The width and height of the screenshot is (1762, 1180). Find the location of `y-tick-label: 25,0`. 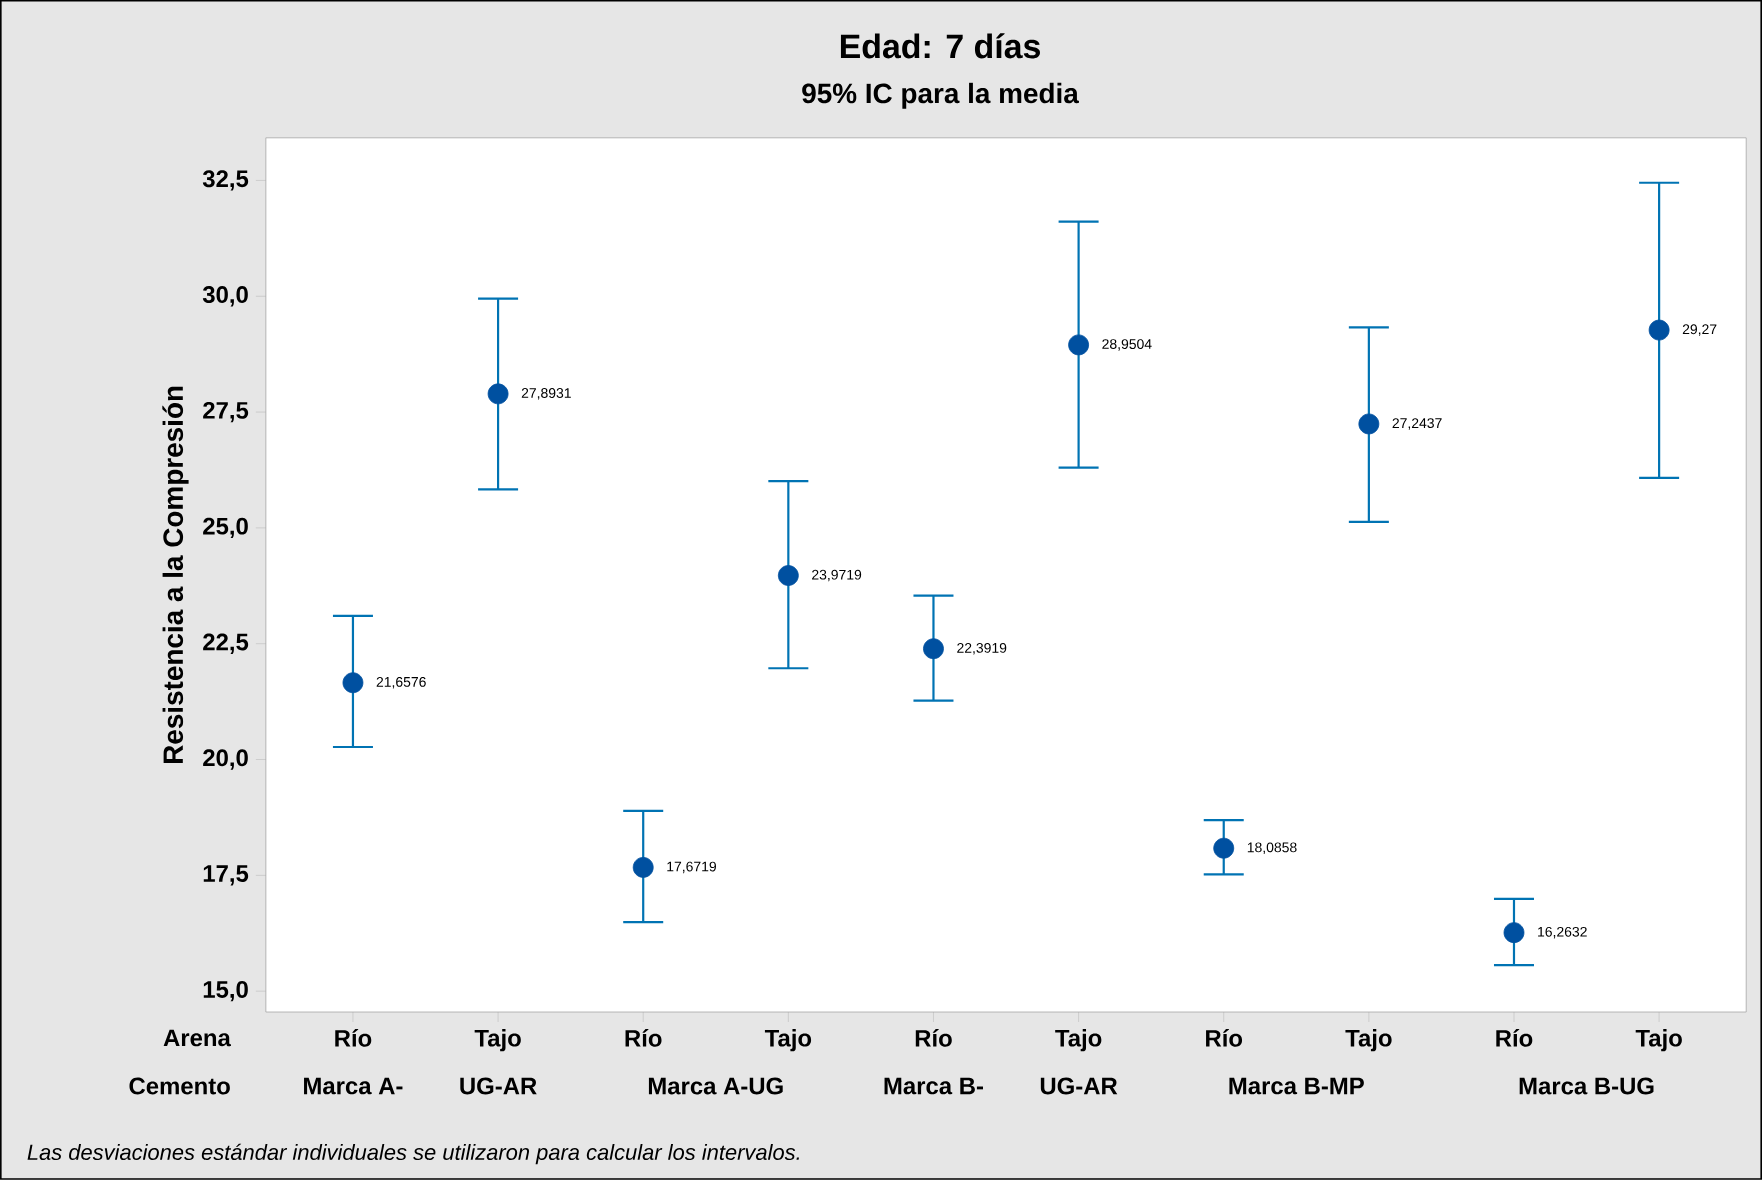

y-tick-label: 25,0 is located at coordinates (225, 528).